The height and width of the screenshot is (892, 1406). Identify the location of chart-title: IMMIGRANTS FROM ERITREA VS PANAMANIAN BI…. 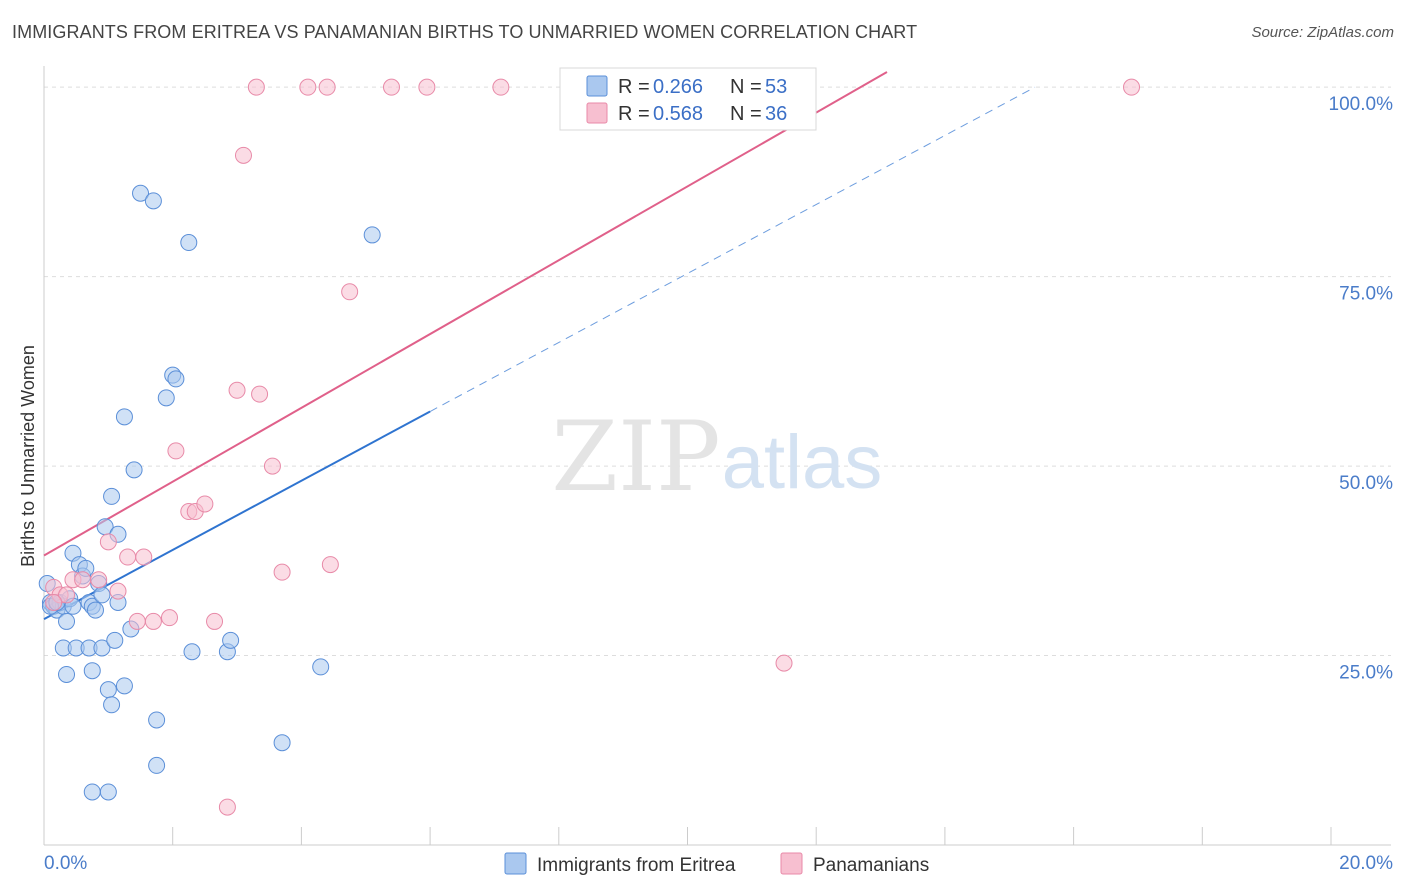
(465, 32).